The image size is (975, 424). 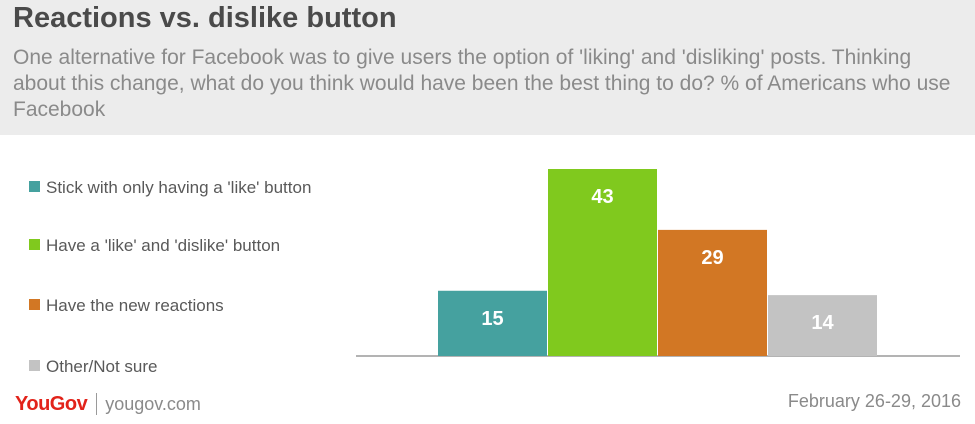 I want to click on legend-label: Other/Not sure, so click(x=102, y=366).